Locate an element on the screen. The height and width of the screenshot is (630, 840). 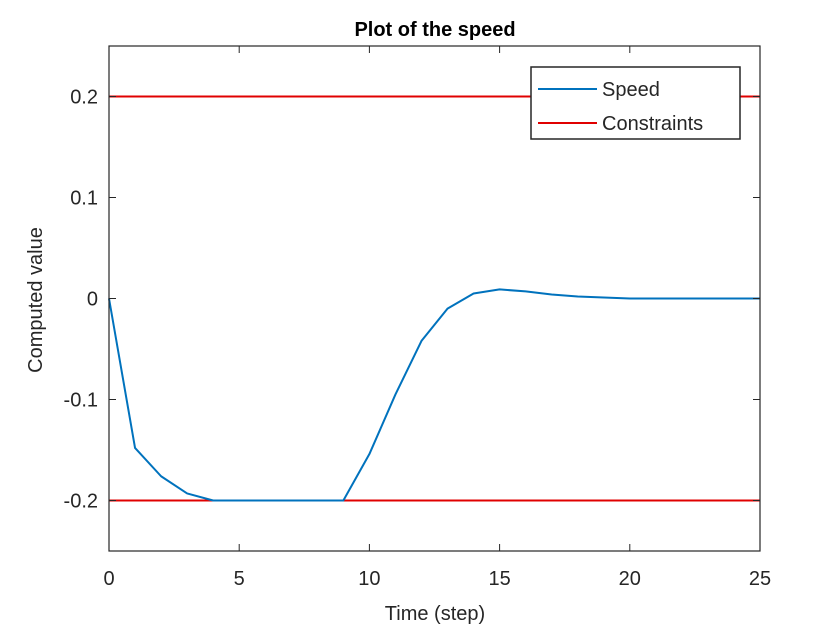
y-tick-label: -0.1 is located at coordinates (81, 401).